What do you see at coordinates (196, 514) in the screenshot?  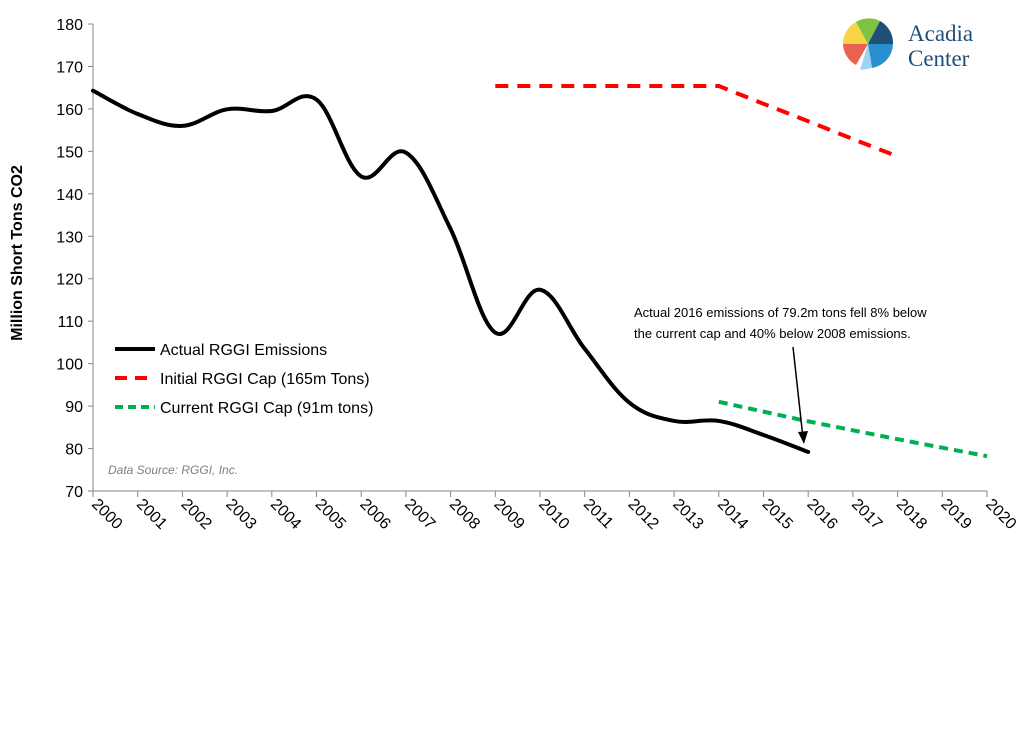 I see `x-tick-label: 2002` at bounding box center [196, 514].